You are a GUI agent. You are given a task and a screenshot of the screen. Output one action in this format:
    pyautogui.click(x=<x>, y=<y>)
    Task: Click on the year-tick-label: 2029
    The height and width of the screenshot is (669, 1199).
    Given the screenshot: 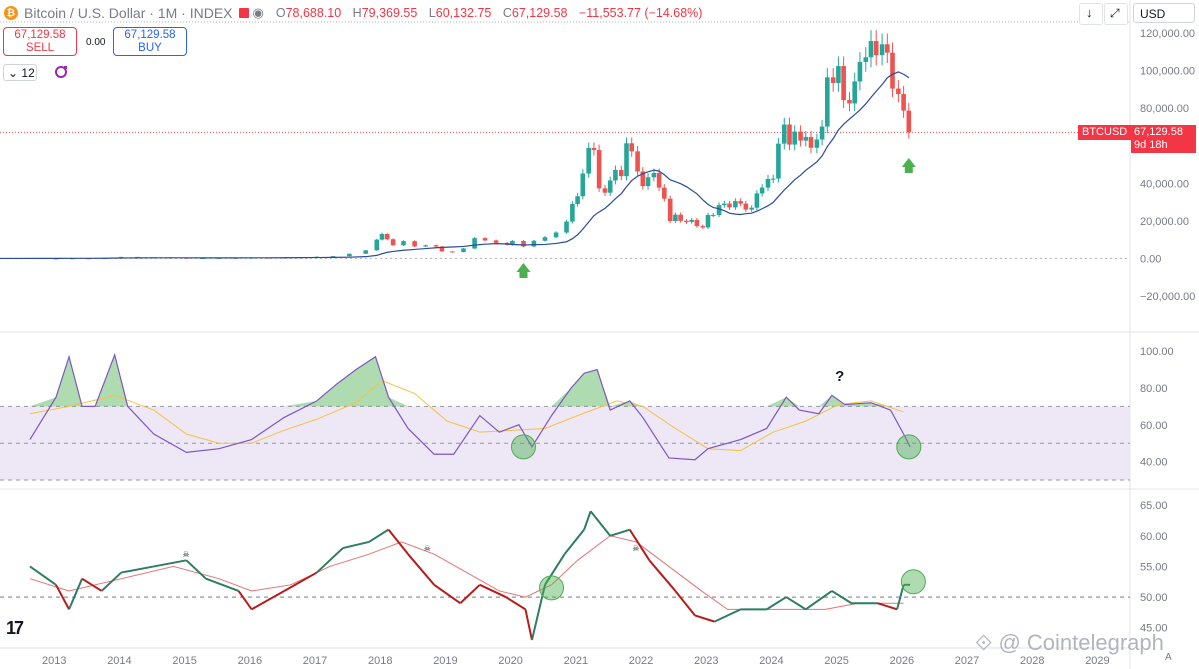 What is the action you would take?
    pyautogui.click(x=1097, y=661)
    